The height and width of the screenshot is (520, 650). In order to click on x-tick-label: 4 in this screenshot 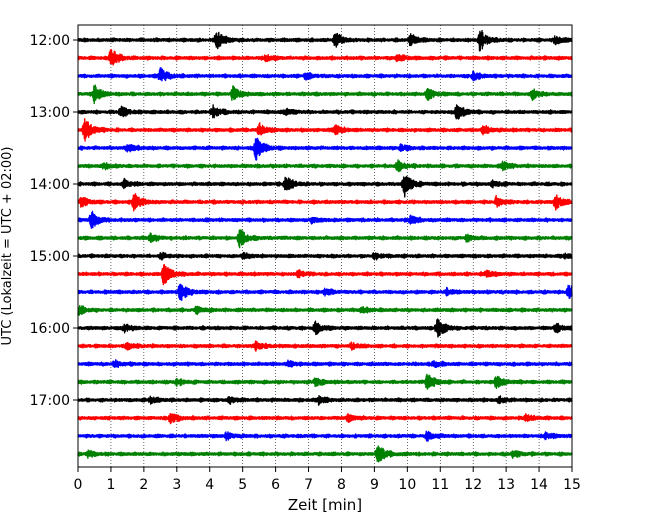, I will do `click(209, 485)`.